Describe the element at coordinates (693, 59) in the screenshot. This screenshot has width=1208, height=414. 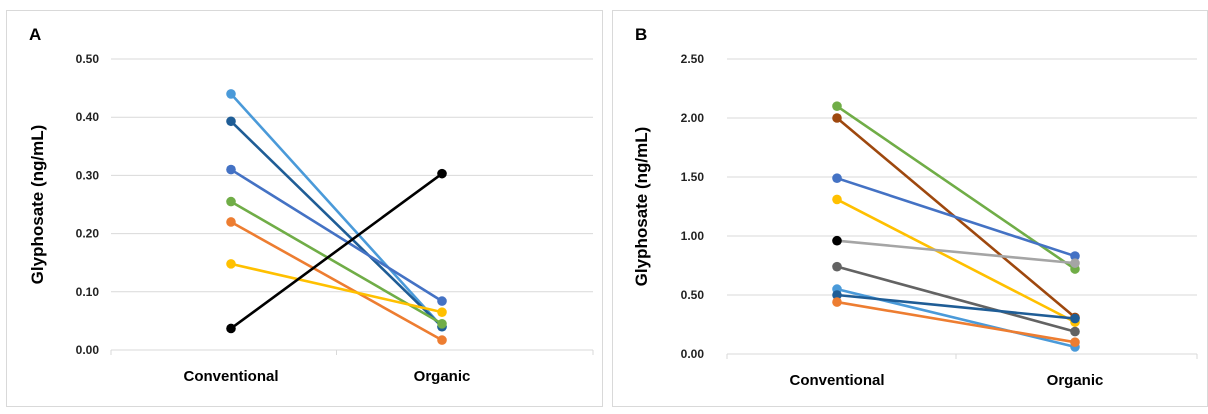
I see `y-tick-label: 2.50` at that location.